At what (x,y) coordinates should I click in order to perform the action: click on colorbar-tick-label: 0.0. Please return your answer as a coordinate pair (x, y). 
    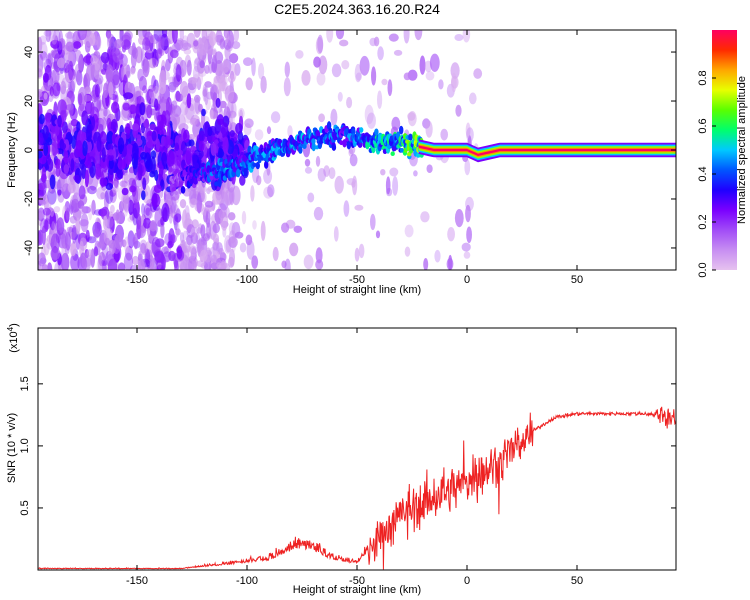
    Looking at the image, I should click on (703, 269).